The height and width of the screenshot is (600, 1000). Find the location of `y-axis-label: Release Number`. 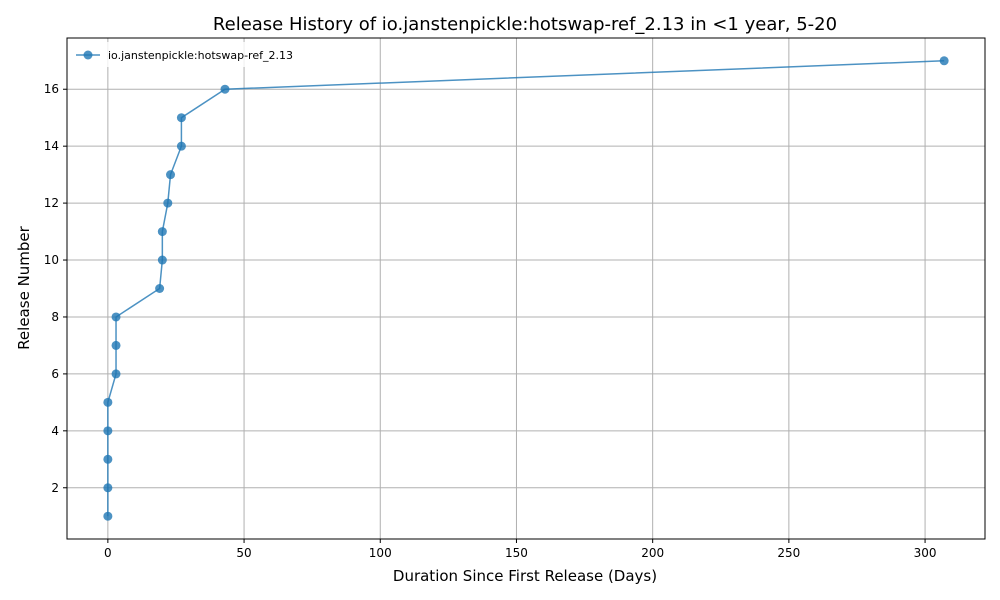

y-axis-label: Release Number is located at coordinates (24, 287).